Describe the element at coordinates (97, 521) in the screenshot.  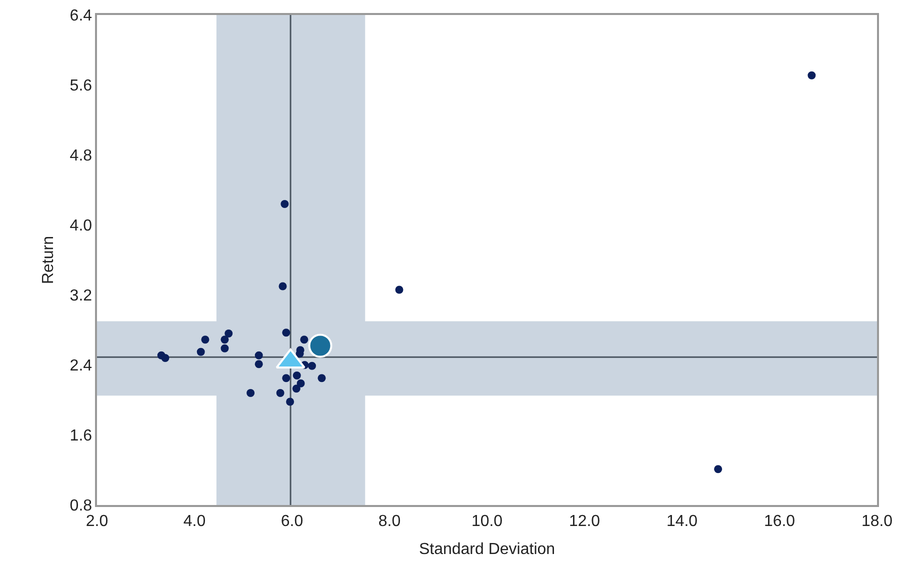
I see `x-tick-label: 2.0` at that location.